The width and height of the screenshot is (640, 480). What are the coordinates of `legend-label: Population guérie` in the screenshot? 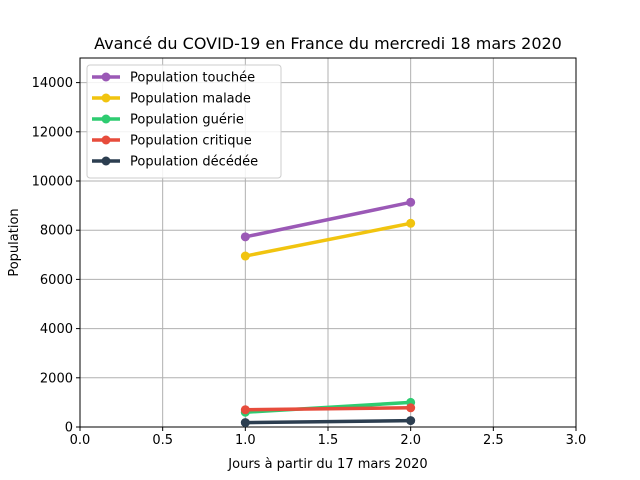 It's located at (187, 120).